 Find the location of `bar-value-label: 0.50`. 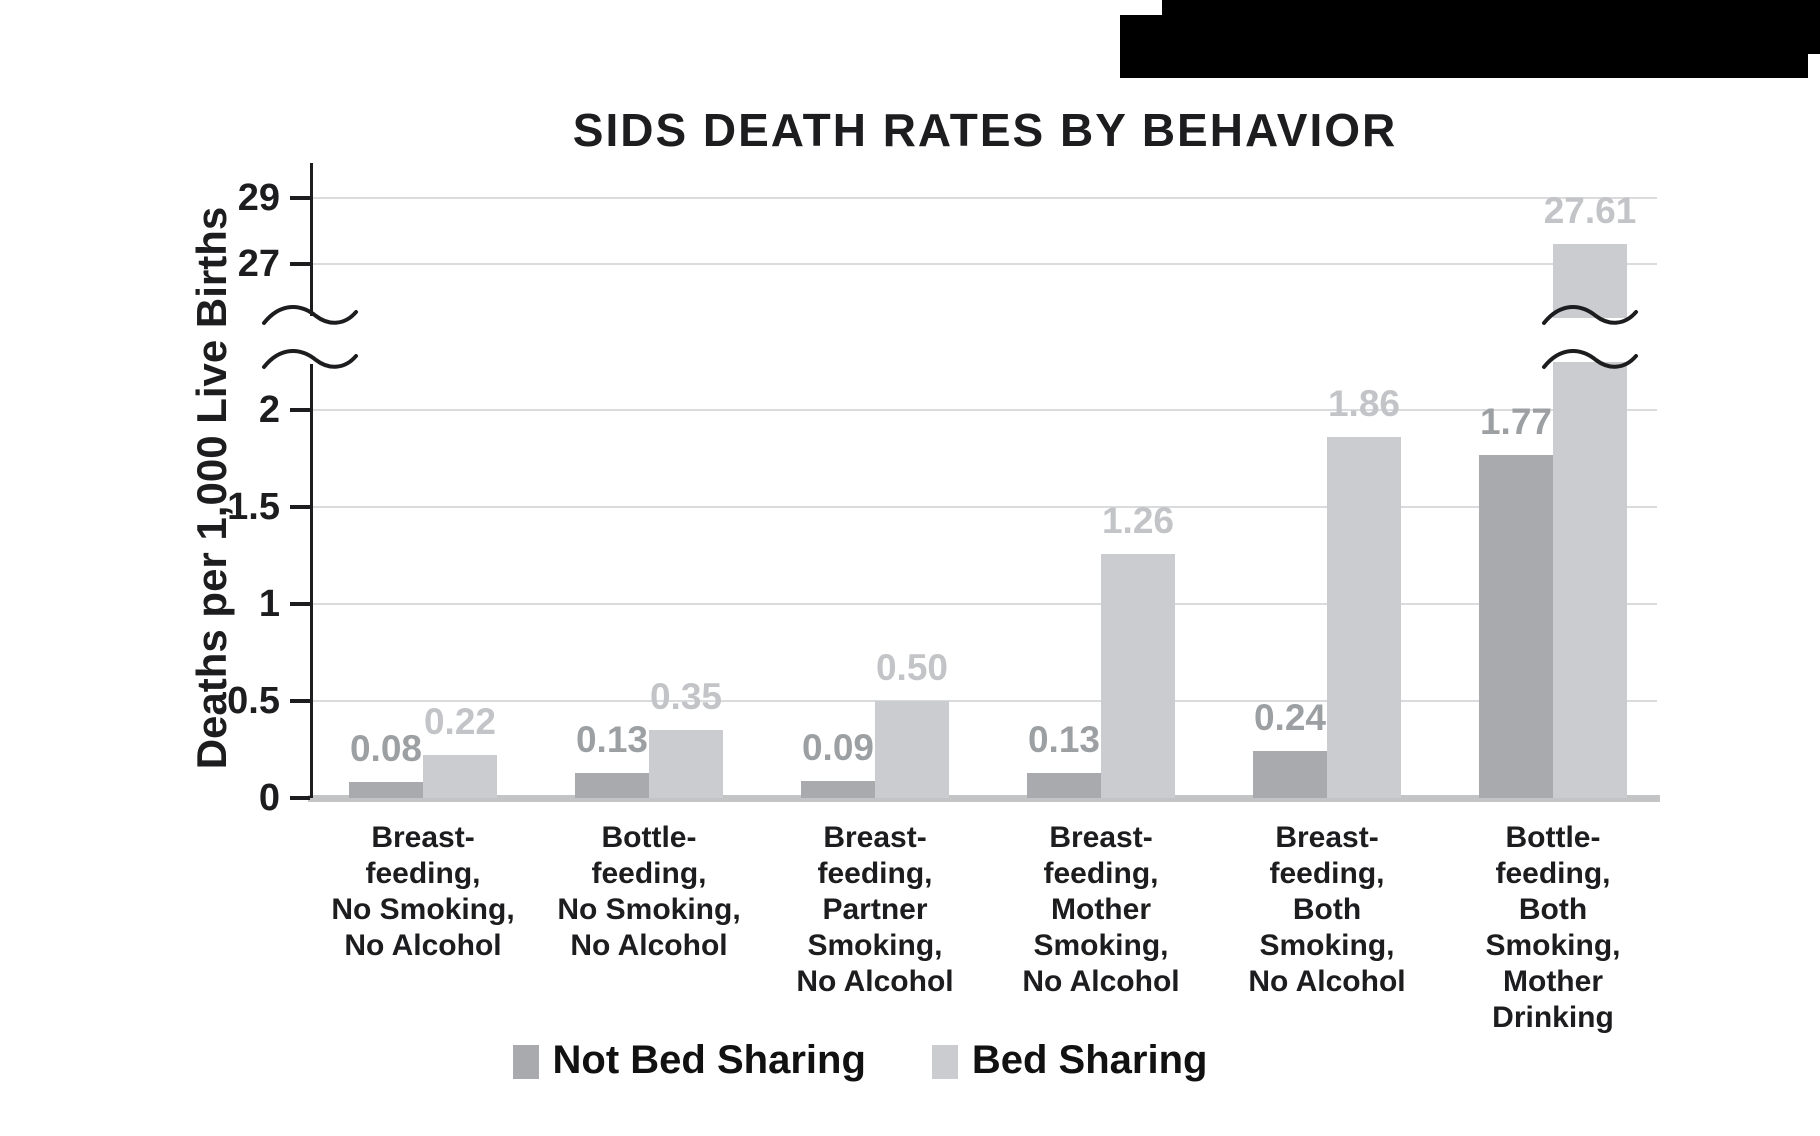

bar-value-label: 0.50 is located at coordinates (911, 667).